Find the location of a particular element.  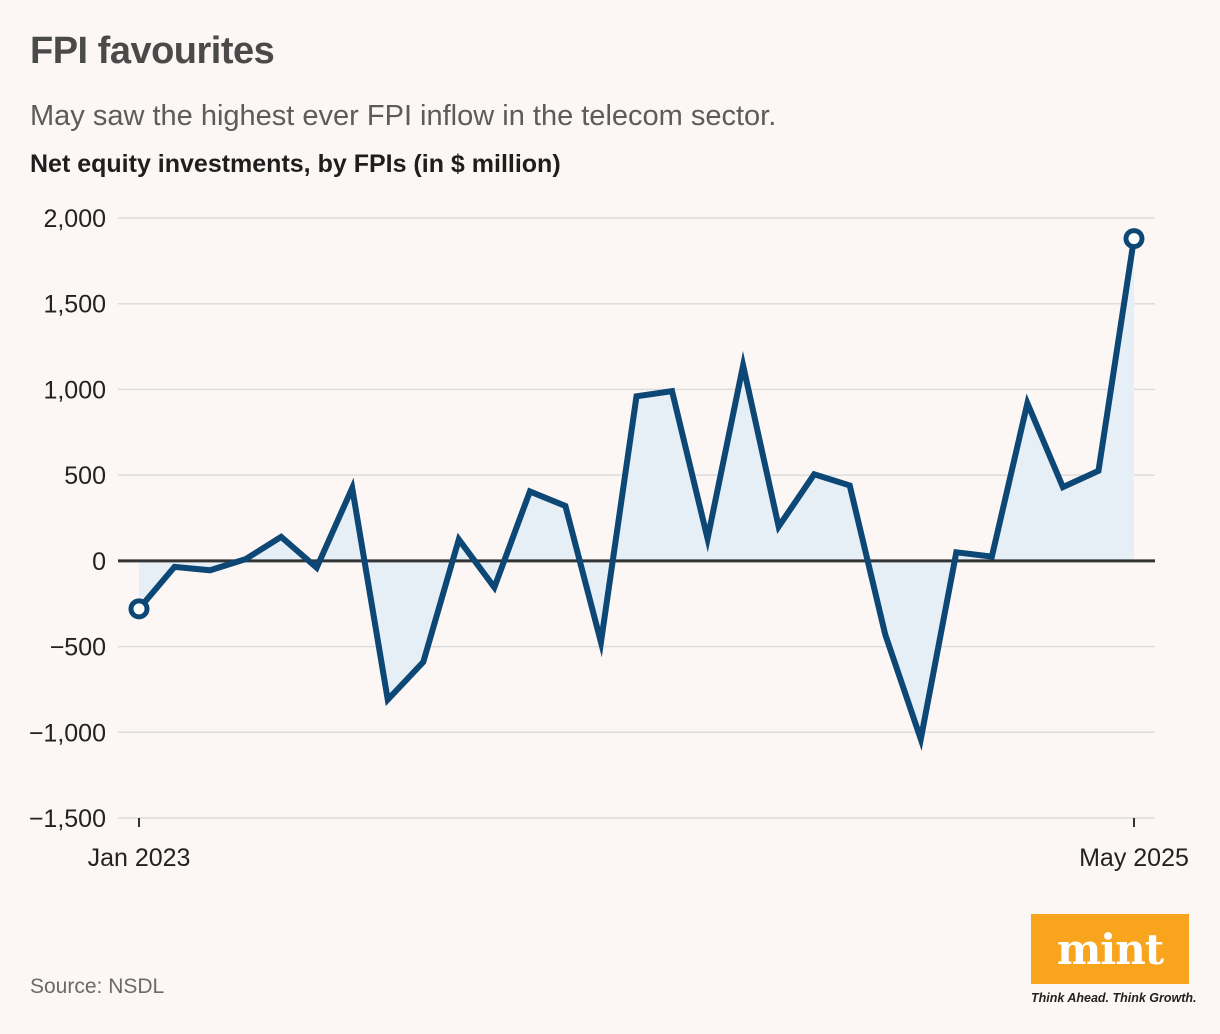

y-tick-label: 0 is located at coordinates (99, 562).